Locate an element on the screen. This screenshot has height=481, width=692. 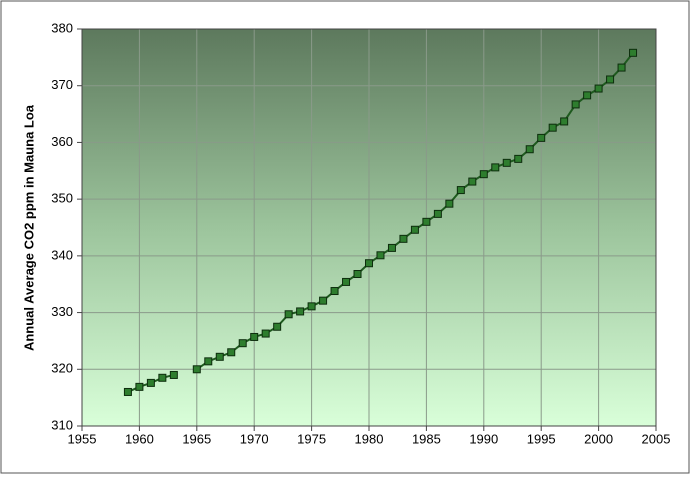
y-tick-label: 310 is located at coordinates (62, 424).